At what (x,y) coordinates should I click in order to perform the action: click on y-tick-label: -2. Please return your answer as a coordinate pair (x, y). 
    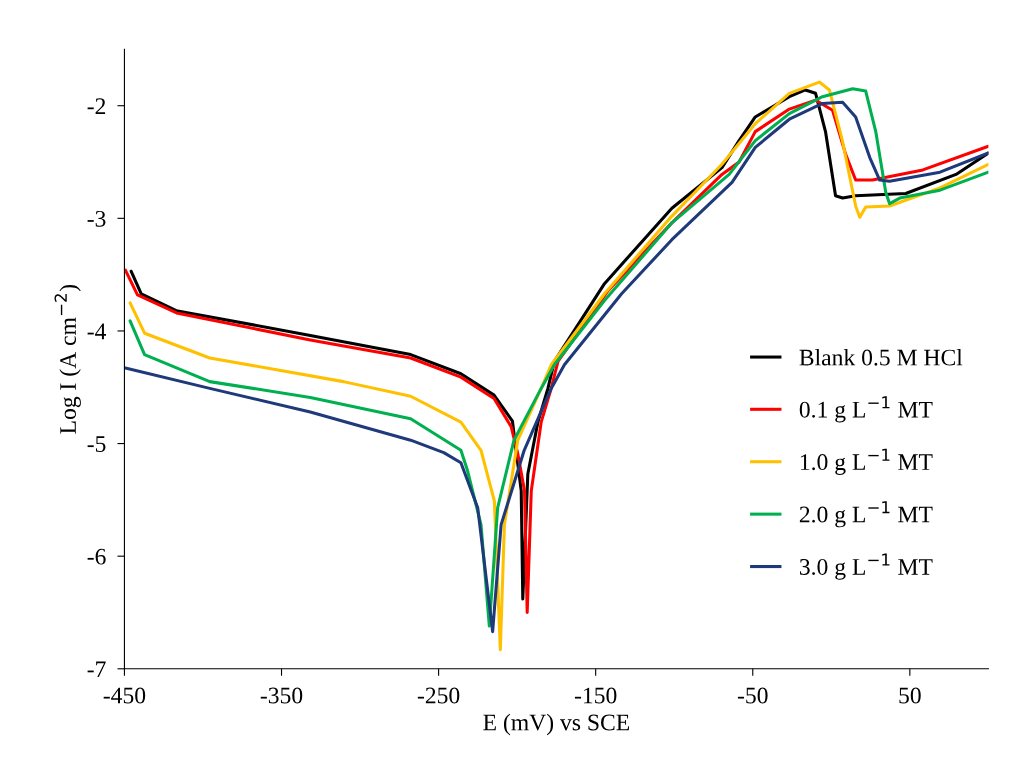
    Looking at the image, I should click on (96, 106).